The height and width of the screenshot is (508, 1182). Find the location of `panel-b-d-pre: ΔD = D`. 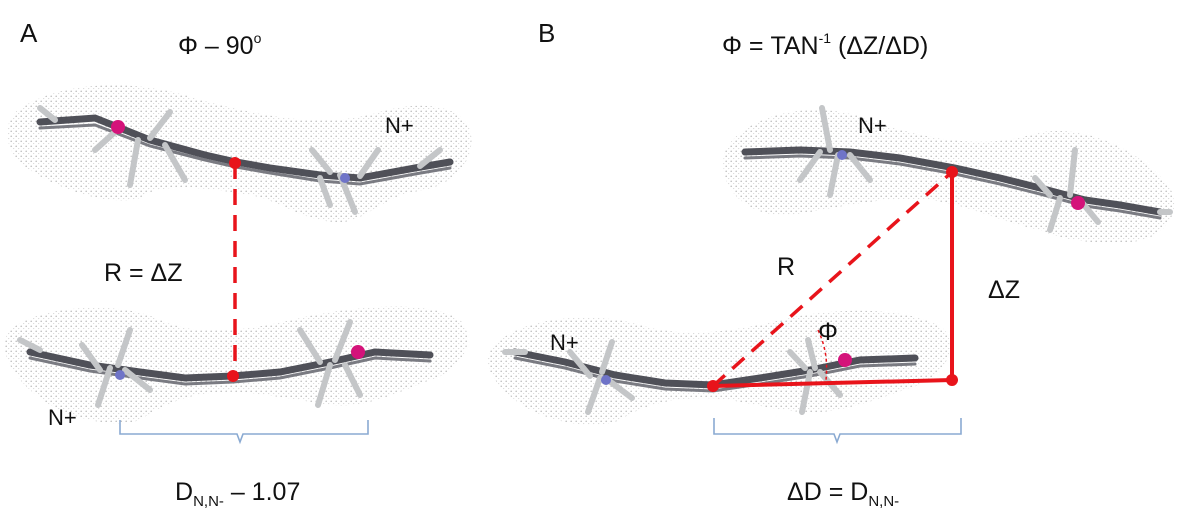

panel-b-d-pre: ΔD = D is located at coordinates (827, 492).